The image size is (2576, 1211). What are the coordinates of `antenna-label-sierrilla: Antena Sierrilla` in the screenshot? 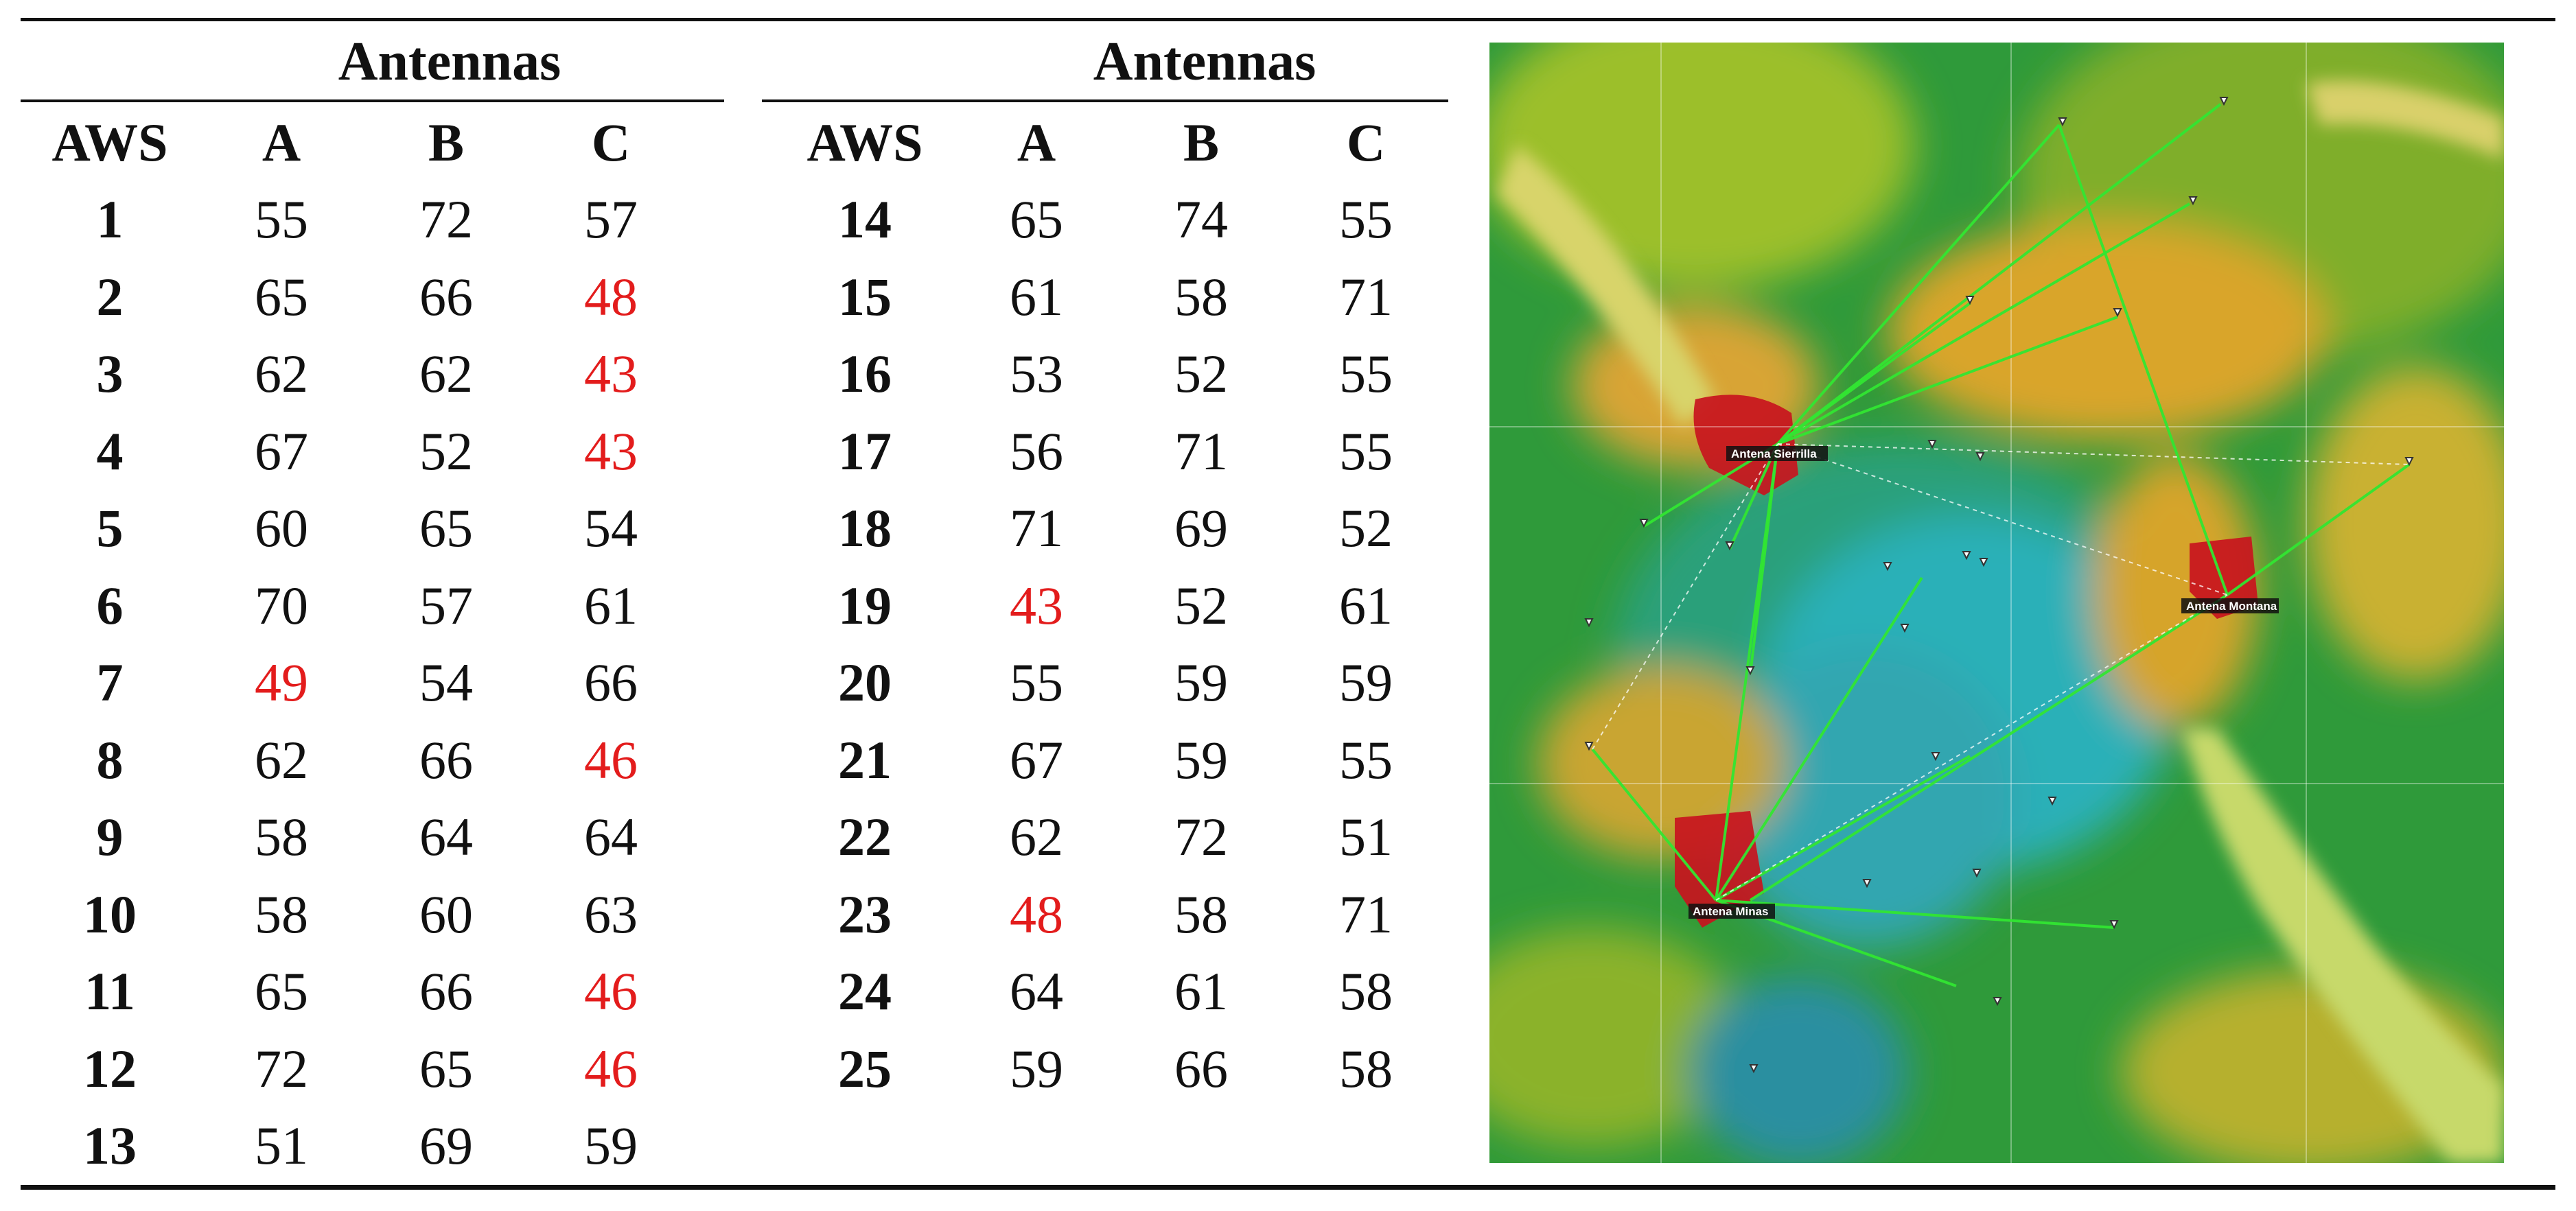 It's located at (1774, 454).